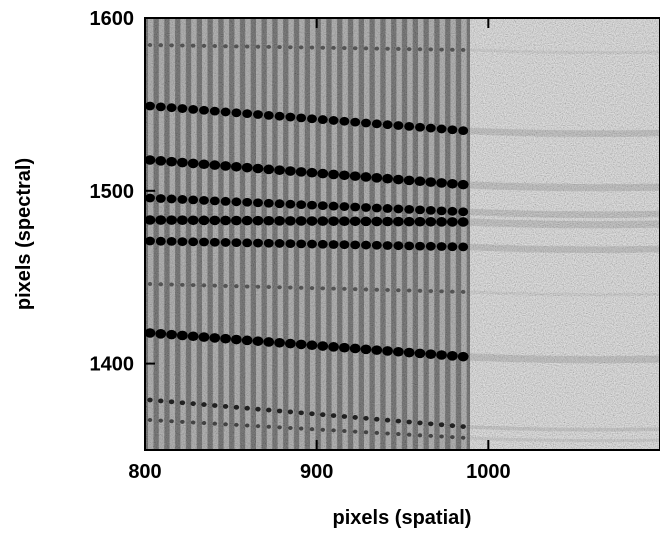 Image resolution: width=660 pixels, height=538 pixels. I want to click on x-tick-label: 800, so click(144, 472).